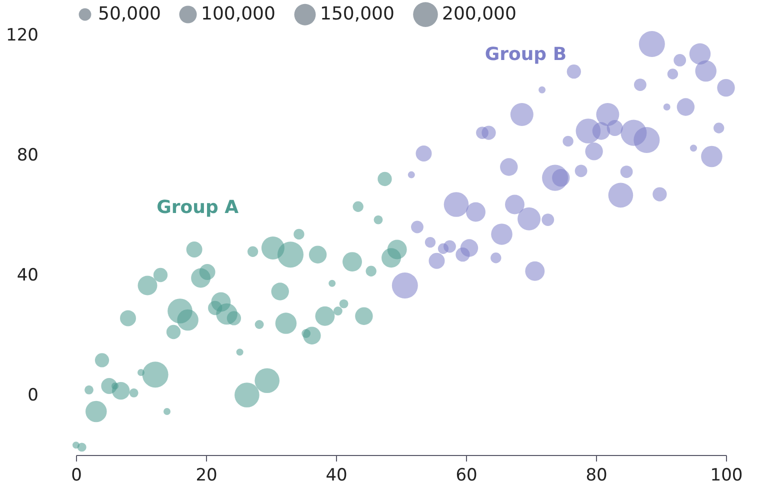 This screenshot has width=765, height=499. What do you see at coordinates (27, 276) in the screenshot?
I see `y-tick-label: 40` at bounding box center [27, 276].